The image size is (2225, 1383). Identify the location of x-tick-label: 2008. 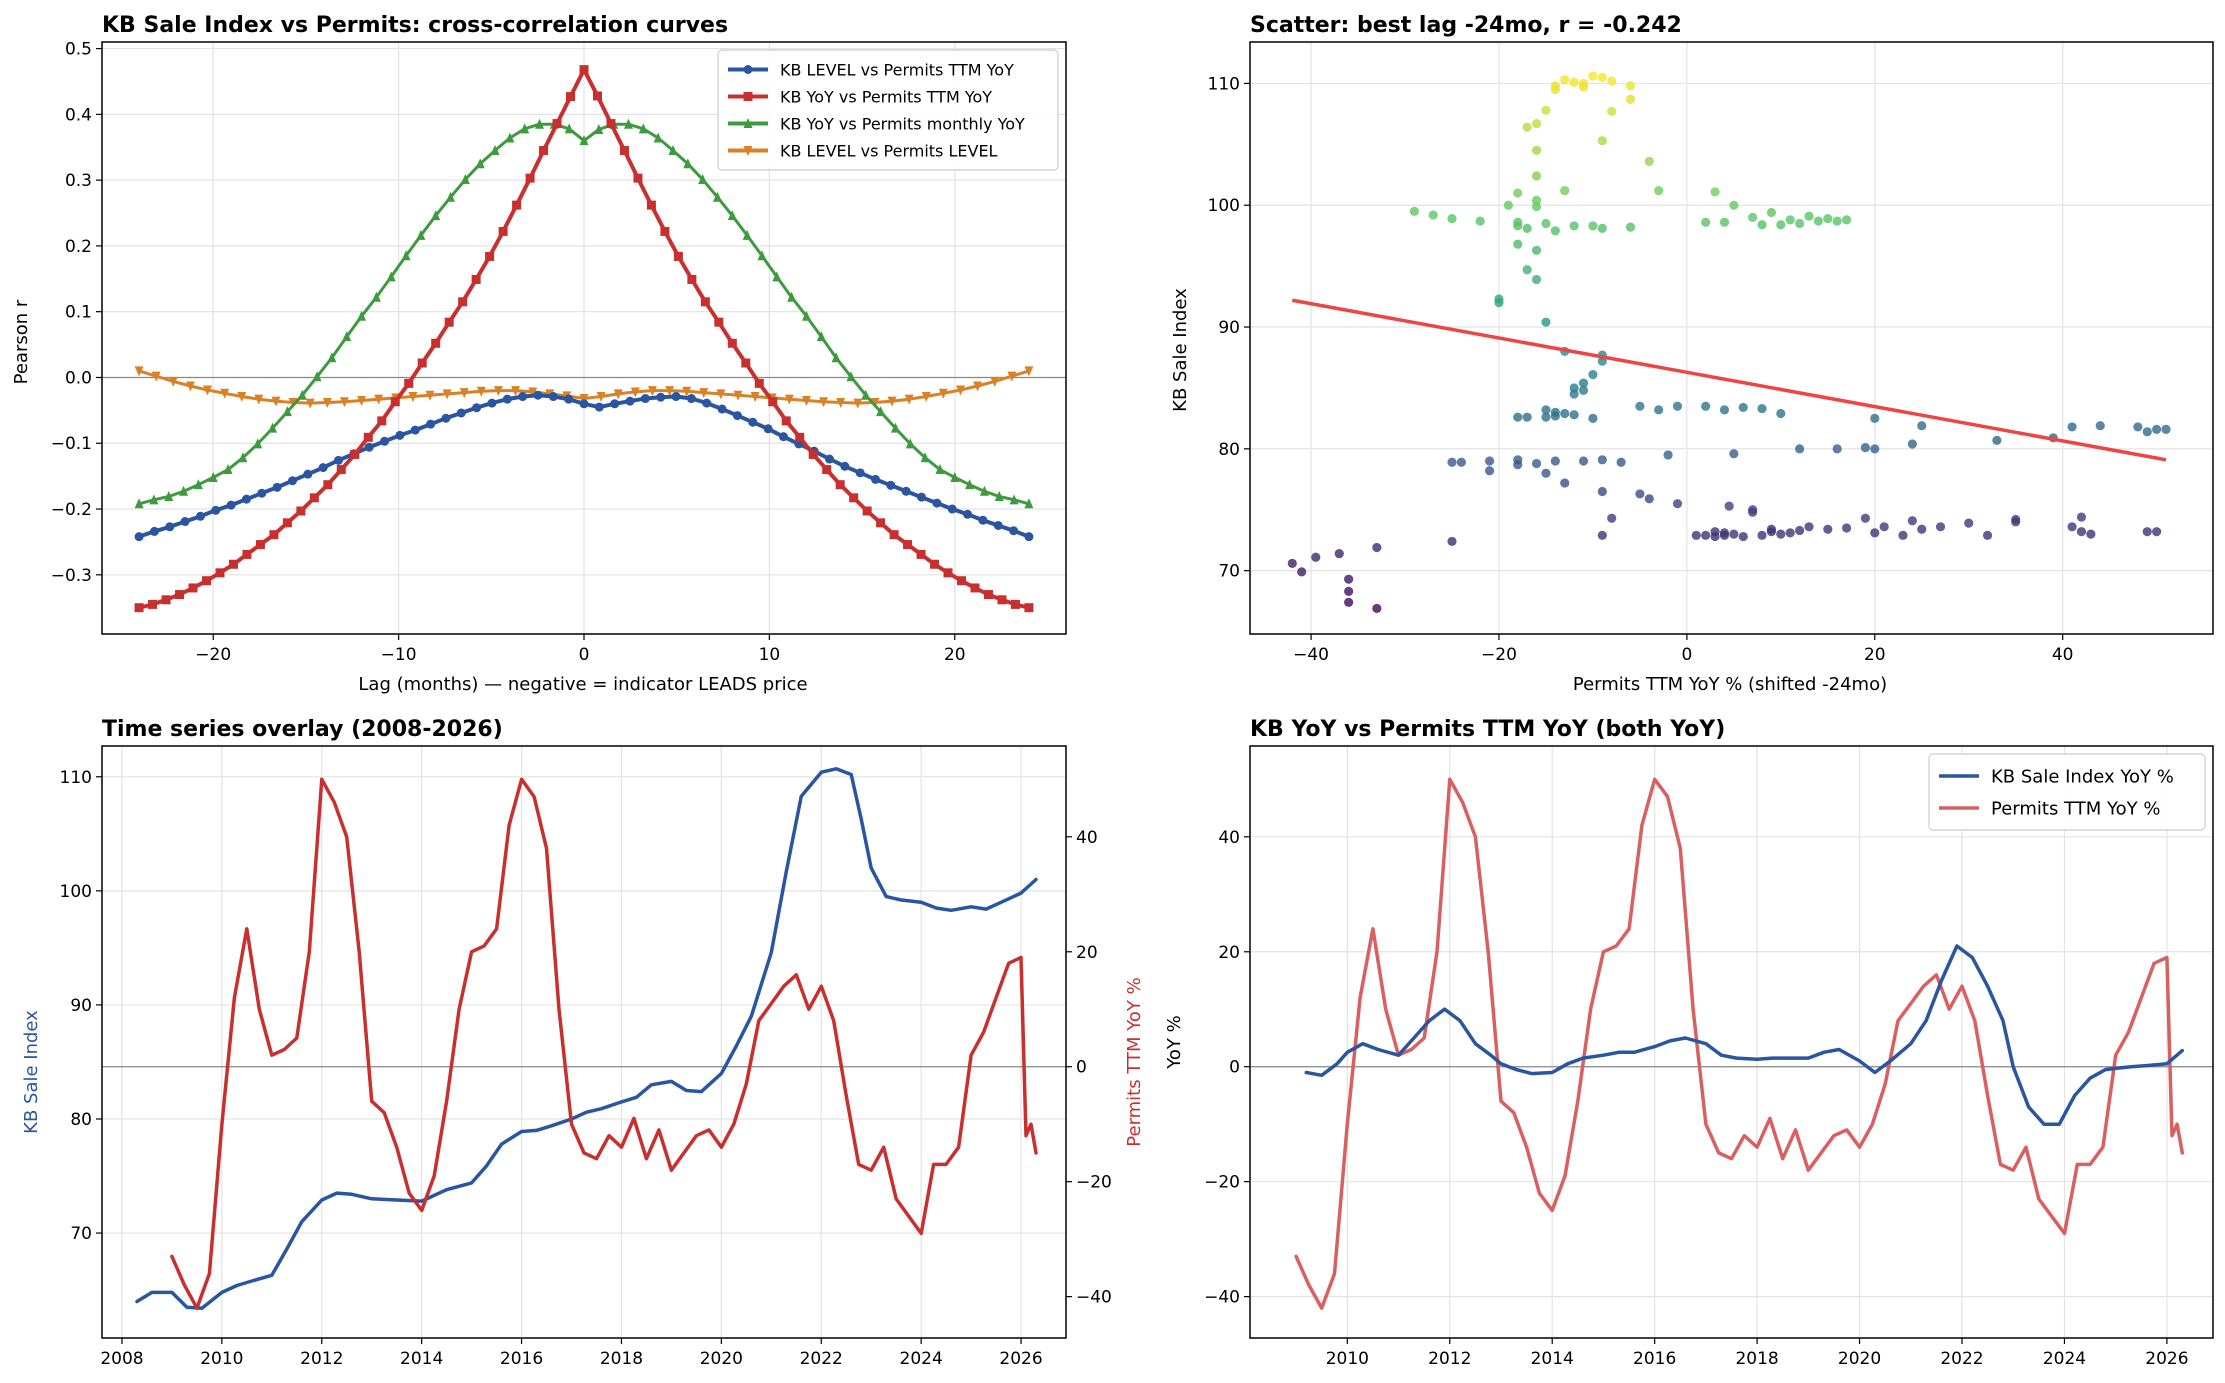
(121, 1359).